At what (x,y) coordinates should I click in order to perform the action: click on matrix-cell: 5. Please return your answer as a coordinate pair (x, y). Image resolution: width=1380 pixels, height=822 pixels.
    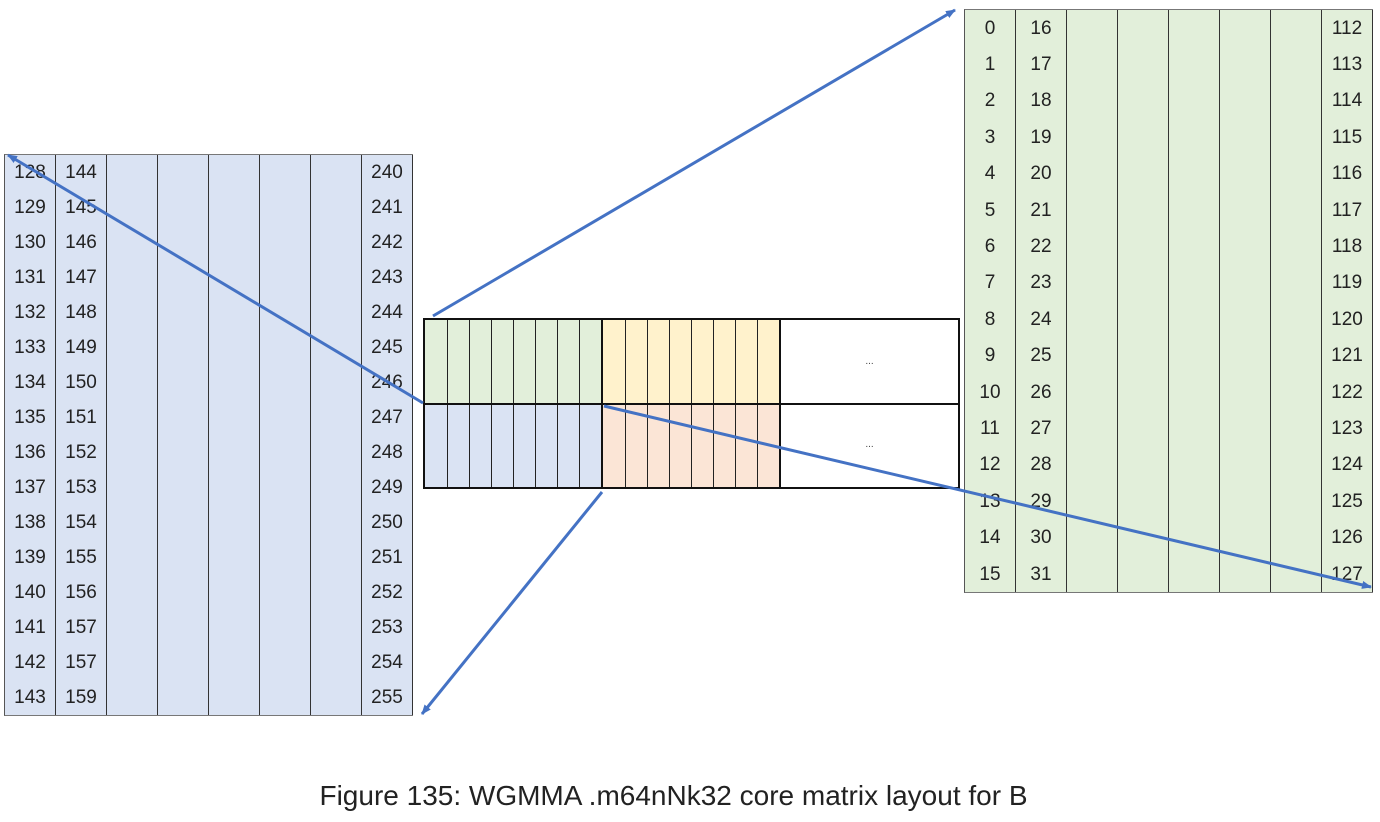
    Looking at the image, I should click on (990, 210).